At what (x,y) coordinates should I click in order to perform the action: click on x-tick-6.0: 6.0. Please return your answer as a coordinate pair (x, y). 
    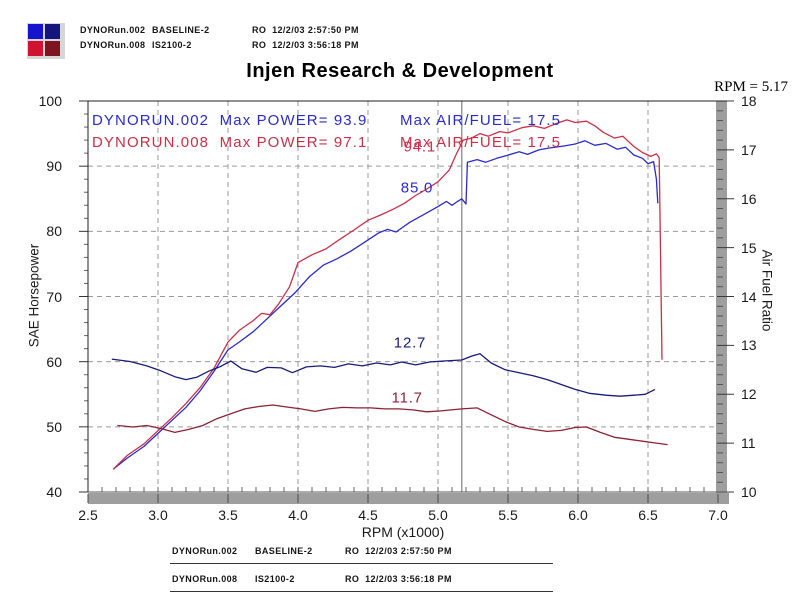
    Looking at the image, I should click on (578, 515).